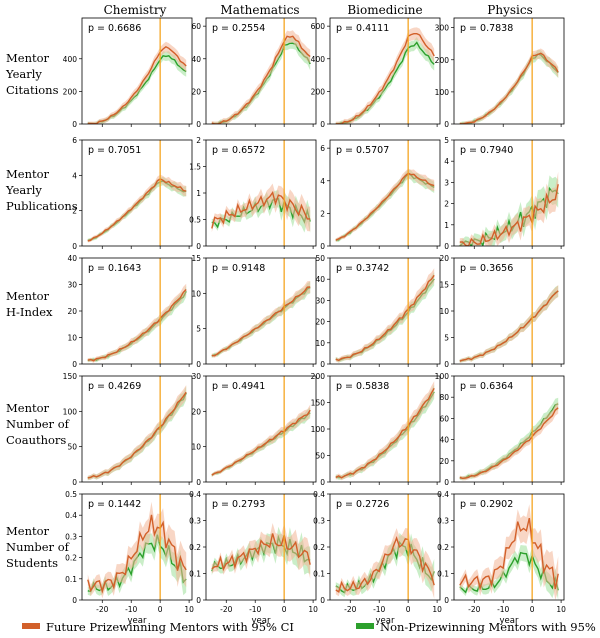 This screenshot has width=600, height=638. What do you see at coordinates (137, 621) in the screenshot?
I see `x-axis-label: year` at bounding box center [137, 621].